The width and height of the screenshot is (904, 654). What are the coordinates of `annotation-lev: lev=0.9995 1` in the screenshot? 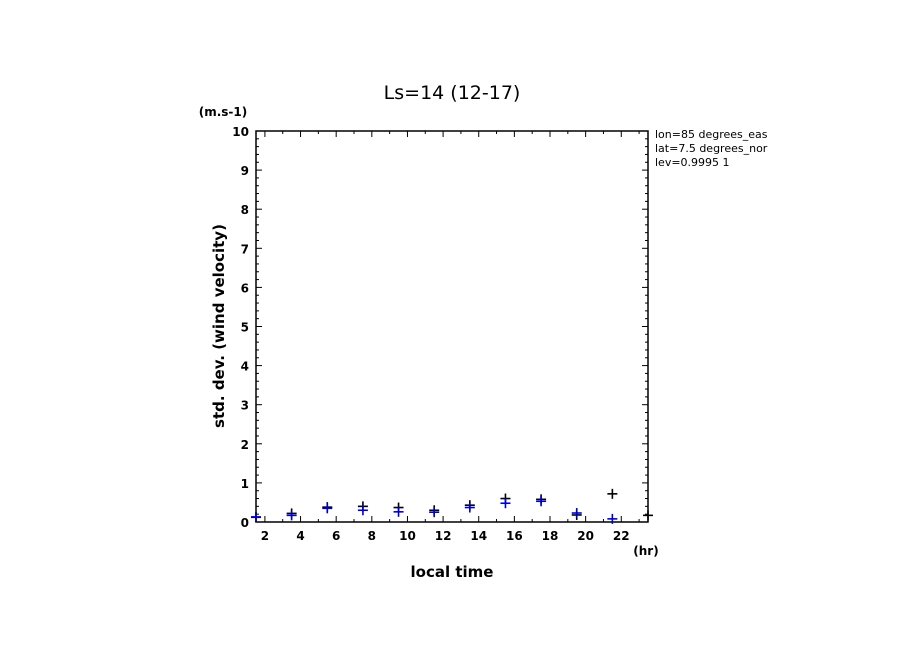 It's located at (692, 162).